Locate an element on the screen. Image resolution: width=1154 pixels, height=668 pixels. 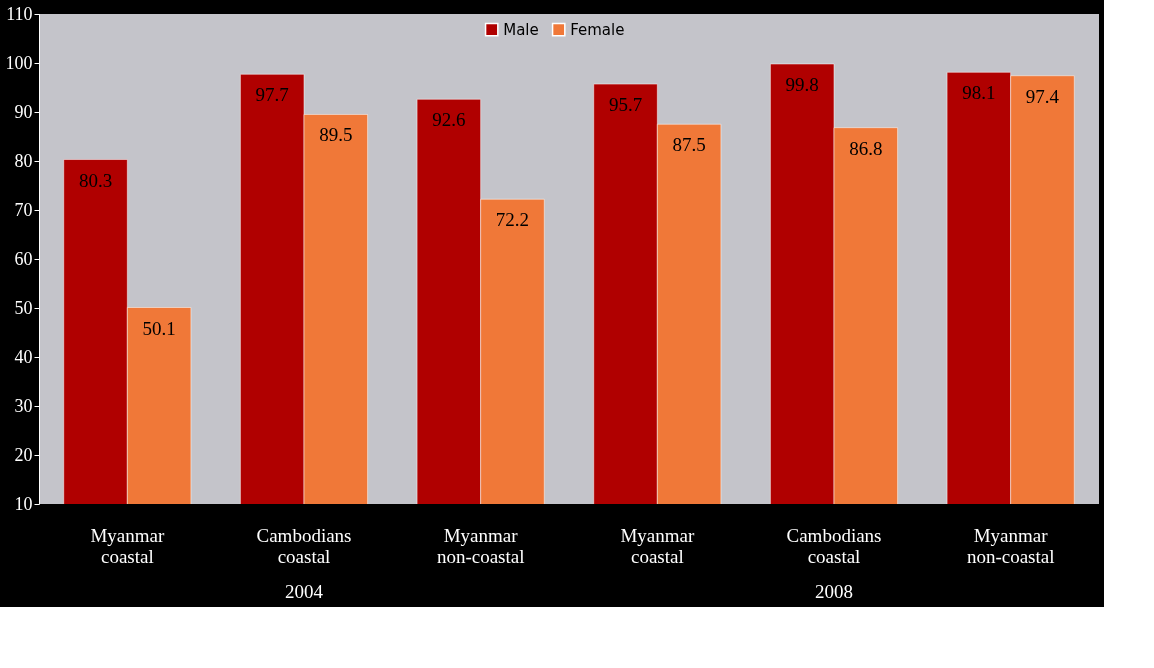
y-tick-label: 90 is located at coordinates (23, 111).